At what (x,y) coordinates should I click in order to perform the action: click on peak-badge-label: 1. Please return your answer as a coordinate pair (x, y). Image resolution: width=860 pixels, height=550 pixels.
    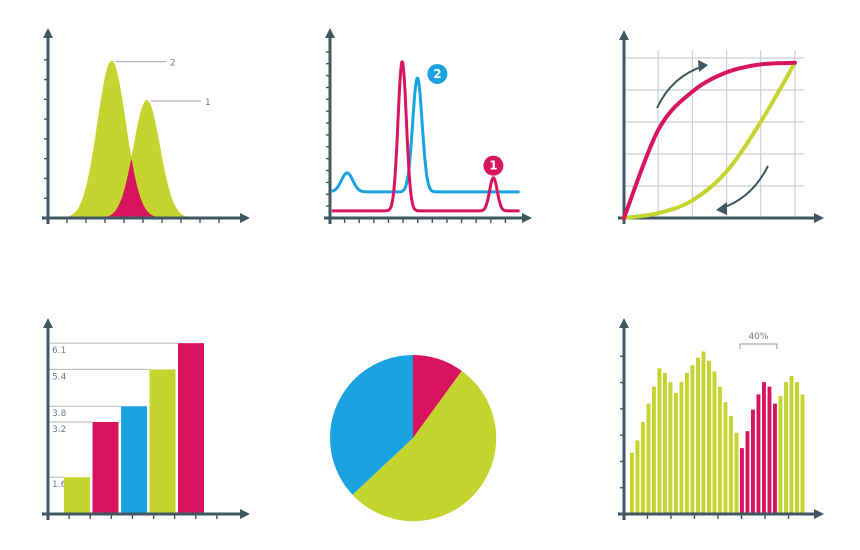
    Looking at the image, I should click on (493, 166).